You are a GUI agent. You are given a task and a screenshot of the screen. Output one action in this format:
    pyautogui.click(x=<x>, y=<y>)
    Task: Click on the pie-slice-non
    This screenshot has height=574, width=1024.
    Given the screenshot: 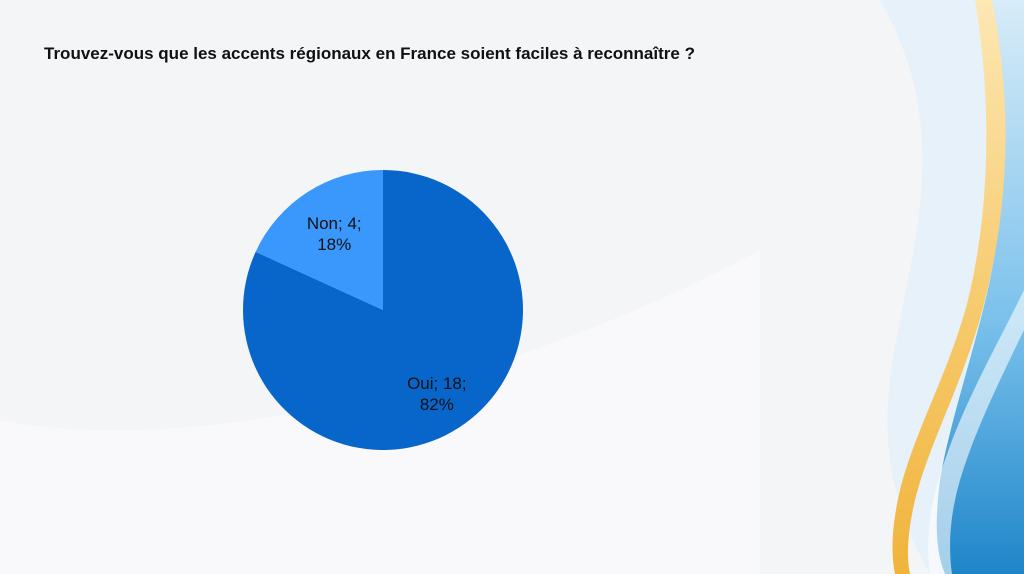 What is the action you would take?
    pyautogui.click(x=319, y=240)
    